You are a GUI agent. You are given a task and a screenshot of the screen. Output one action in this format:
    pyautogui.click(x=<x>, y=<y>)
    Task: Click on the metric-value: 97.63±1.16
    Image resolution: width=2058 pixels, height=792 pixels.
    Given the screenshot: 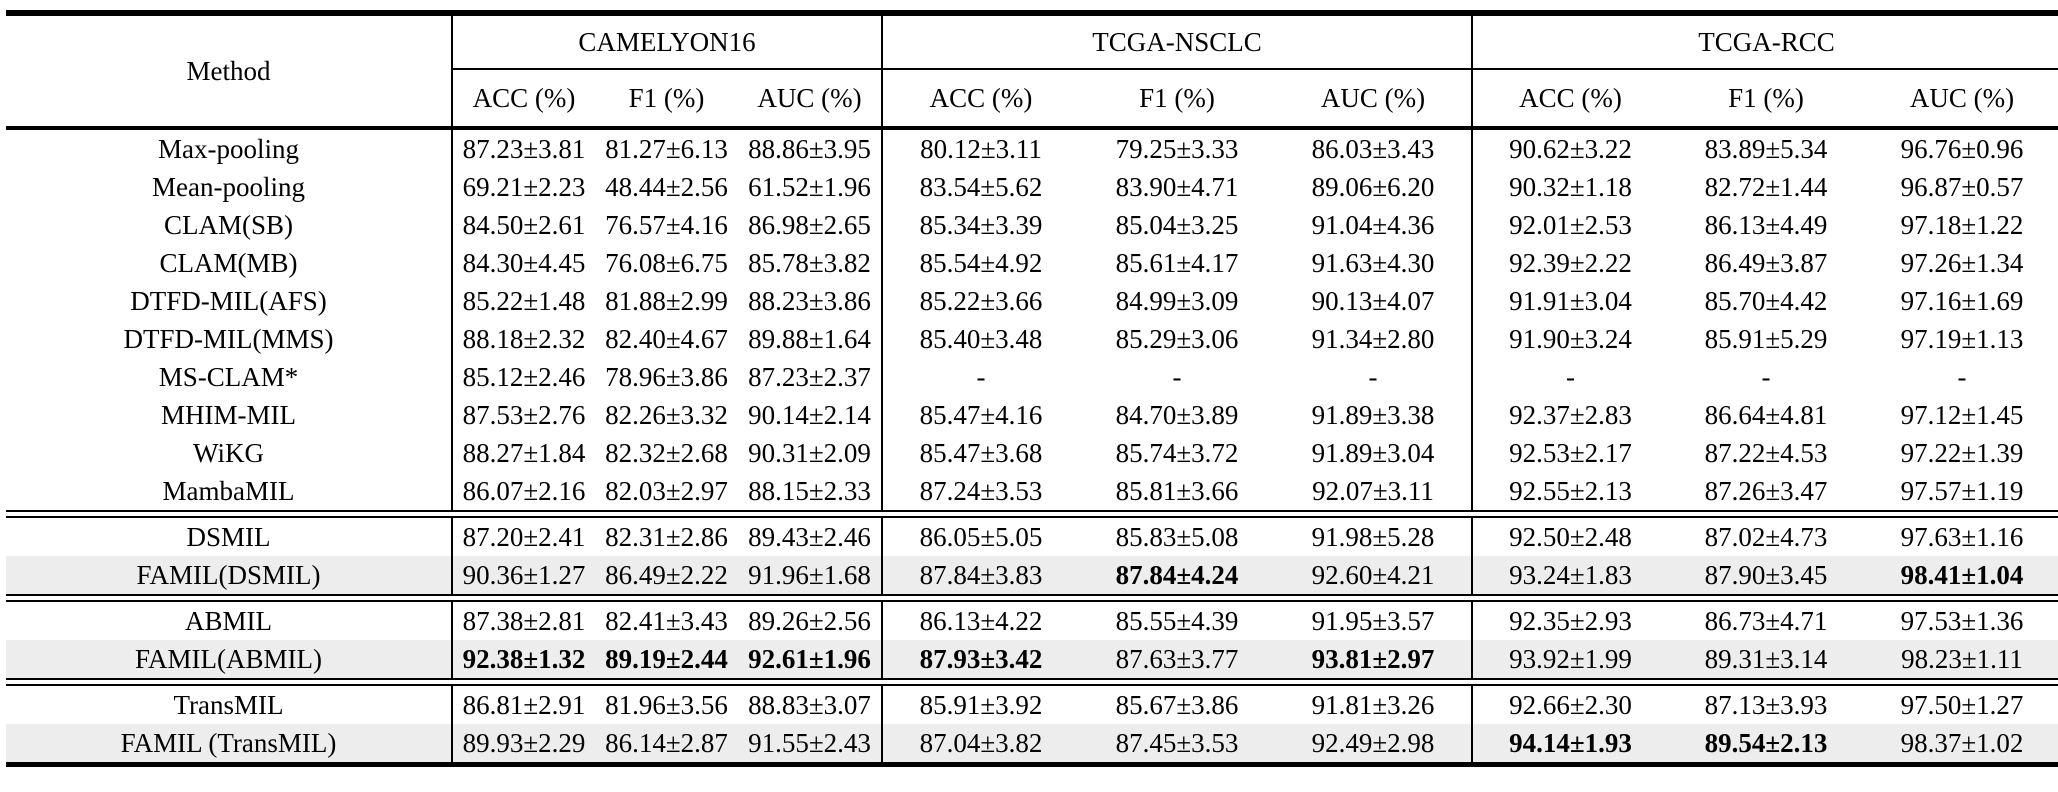 What is the action you would take?
    pyautogui.click(x=1962, y=536)
    